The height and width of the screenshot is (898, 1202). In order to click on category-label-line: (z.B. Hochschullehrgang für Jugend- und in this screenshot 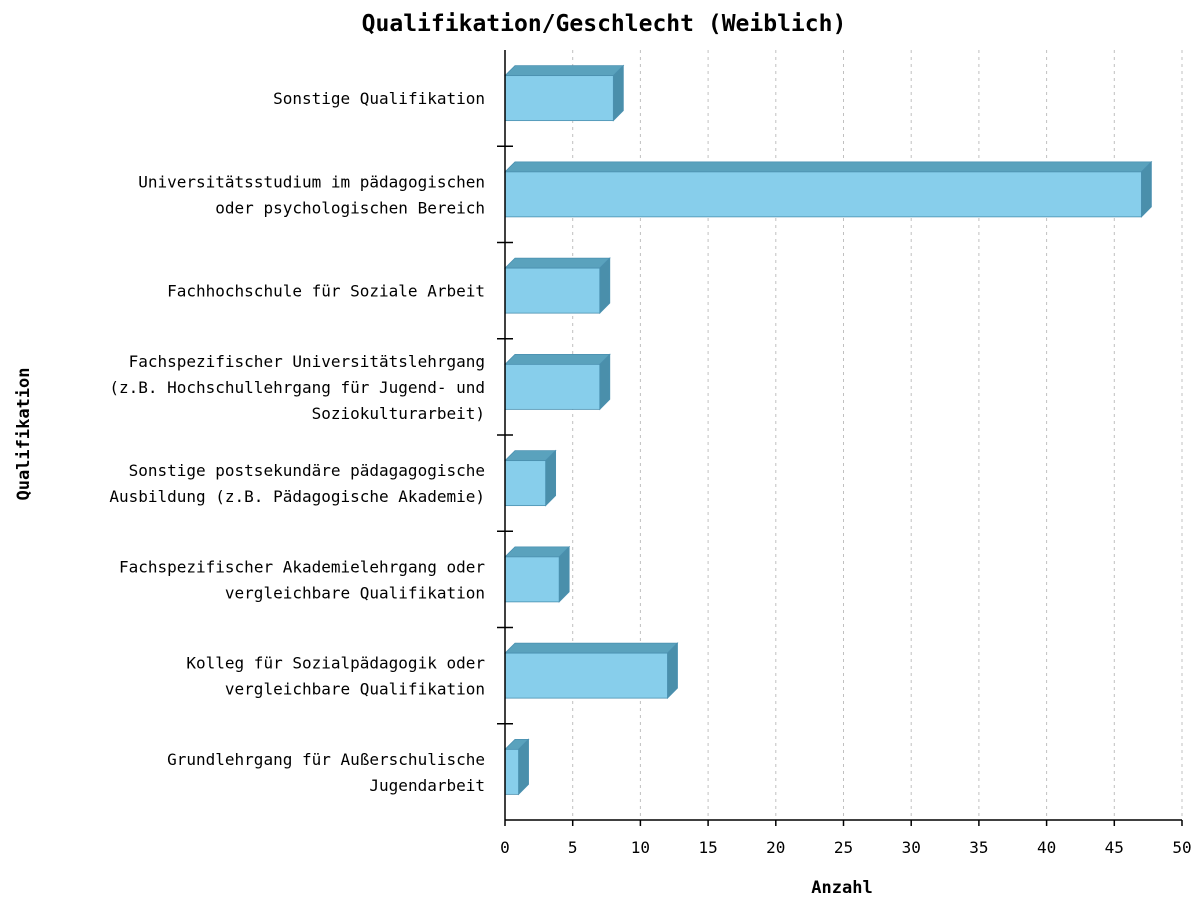, I will do `click(297, 387)`.